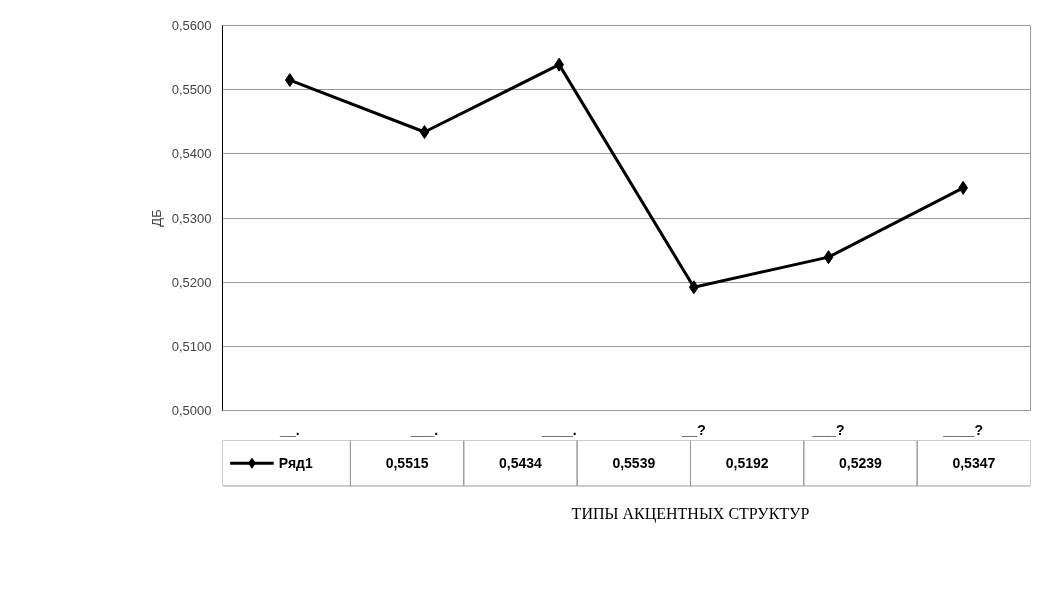  What do you see at coordinates (191, 25) in the screenshot?
I see `y-tick-label: 0,5600` at bounding box center [191, 25].